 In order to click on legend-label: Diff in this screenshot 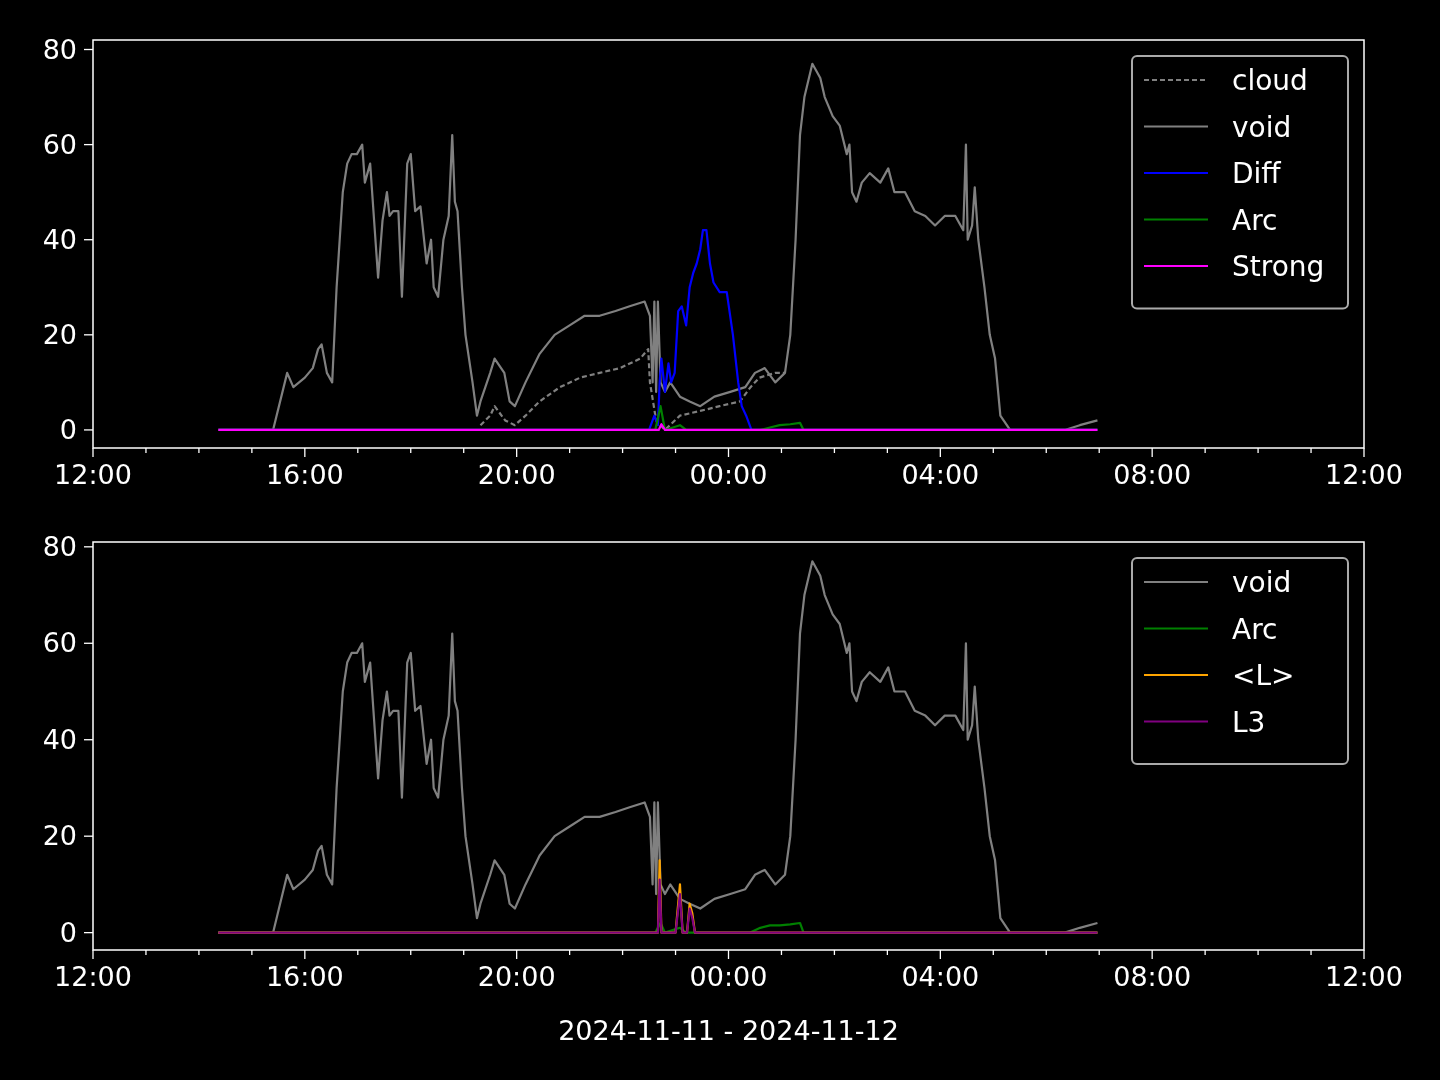, I will do `click(1257, 173)`.